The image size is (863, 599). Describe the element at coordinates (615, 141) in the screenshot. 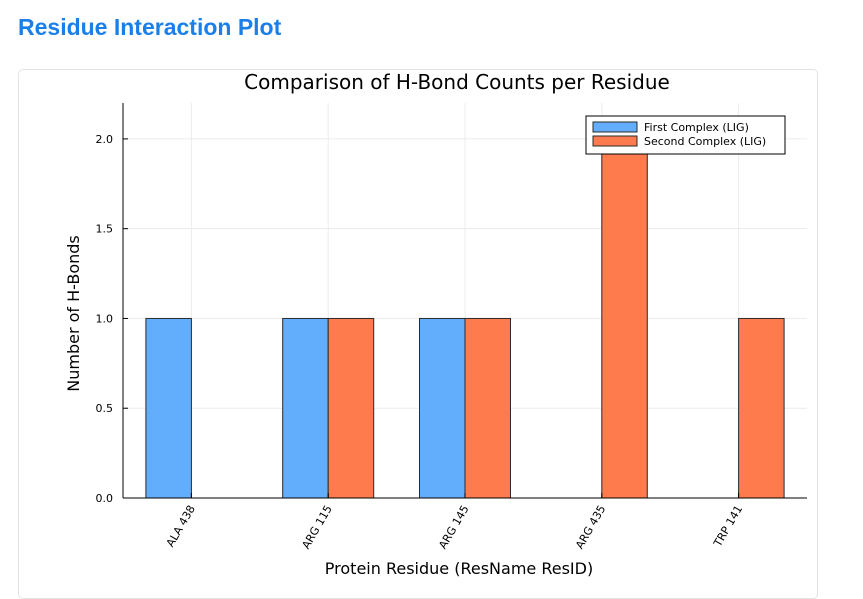

I see `legend-swatch-second` at that location.